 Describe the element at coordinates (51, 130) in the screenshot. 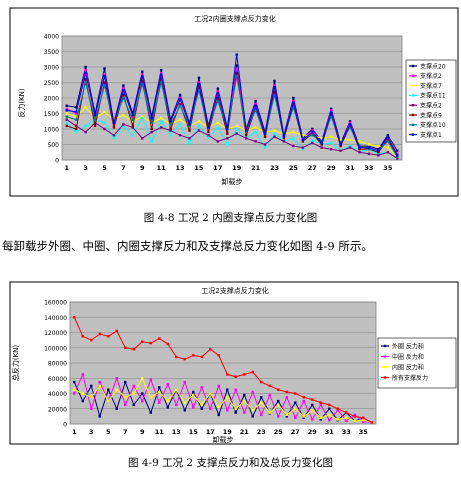

I see `y-tick-label: 1000` at that location.